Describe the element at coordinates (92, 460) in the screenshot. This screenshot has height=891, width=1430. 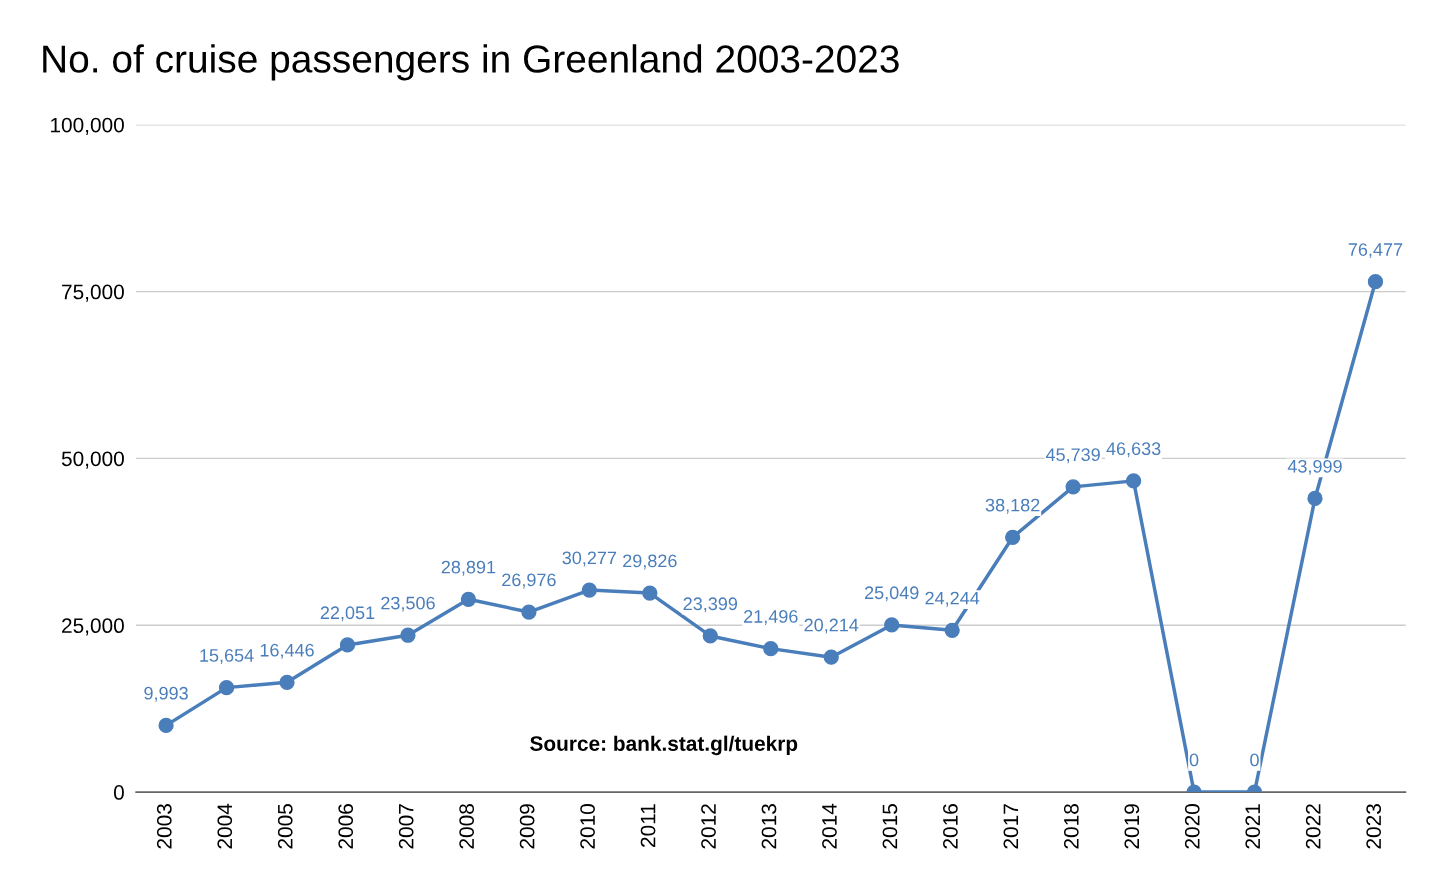
I see `y-tick-label: 50,000` at that location.